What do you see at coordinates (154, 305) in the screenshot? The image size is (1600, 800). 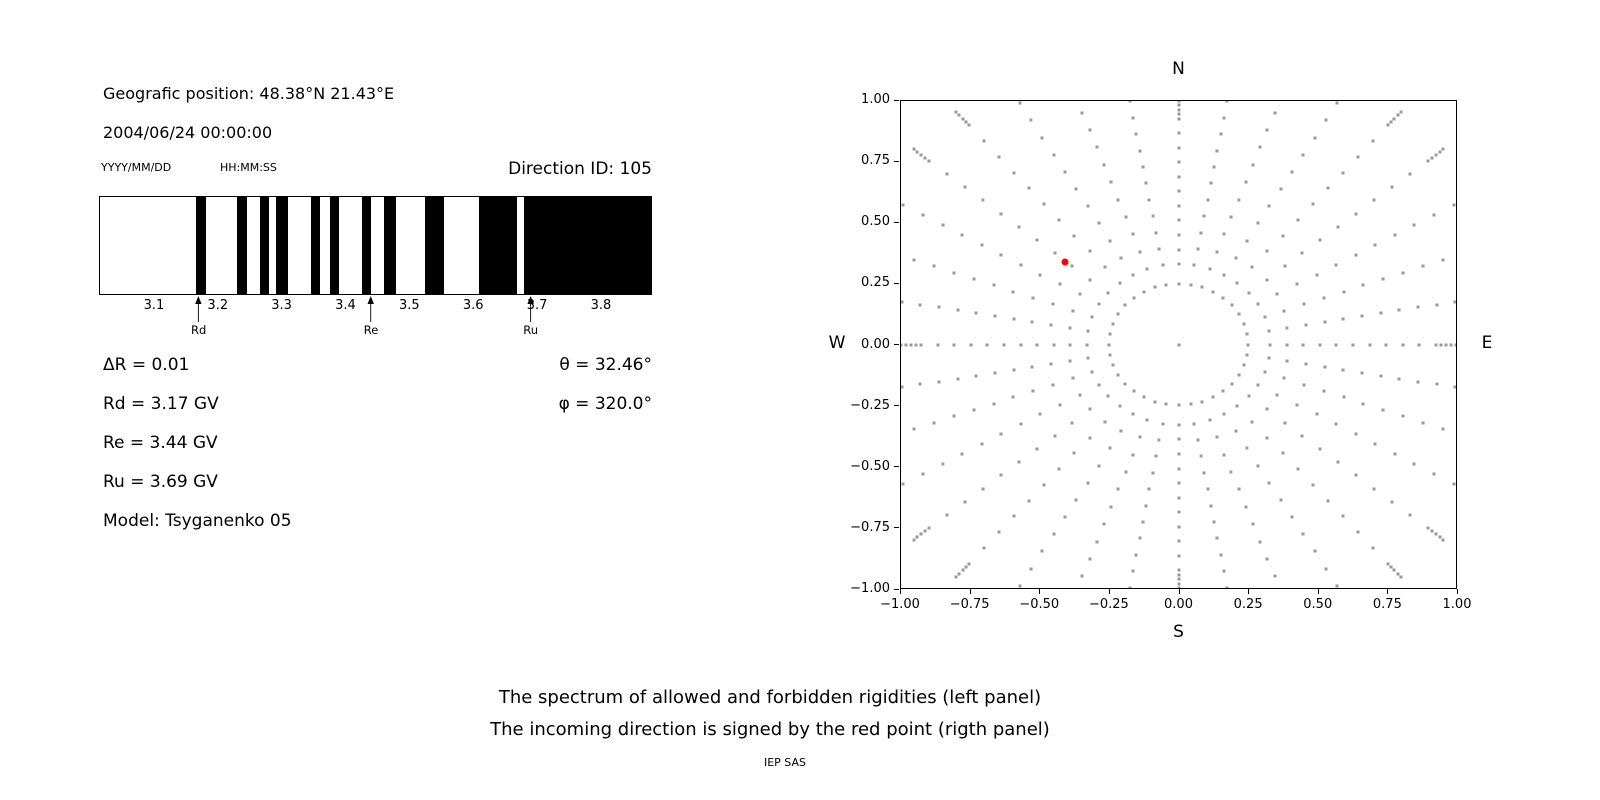 I see `spectrum-tick-label: 3.1` at bounding box center [154, 305].